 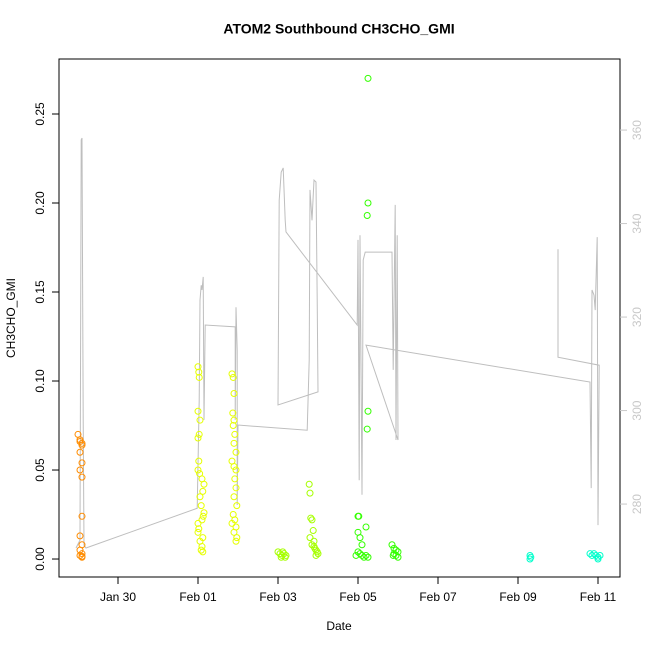 What do you see at coordinates (40, 559) in the screenshot?
I see `y-tick-label: 0.00` at bounding box center [40, 559].